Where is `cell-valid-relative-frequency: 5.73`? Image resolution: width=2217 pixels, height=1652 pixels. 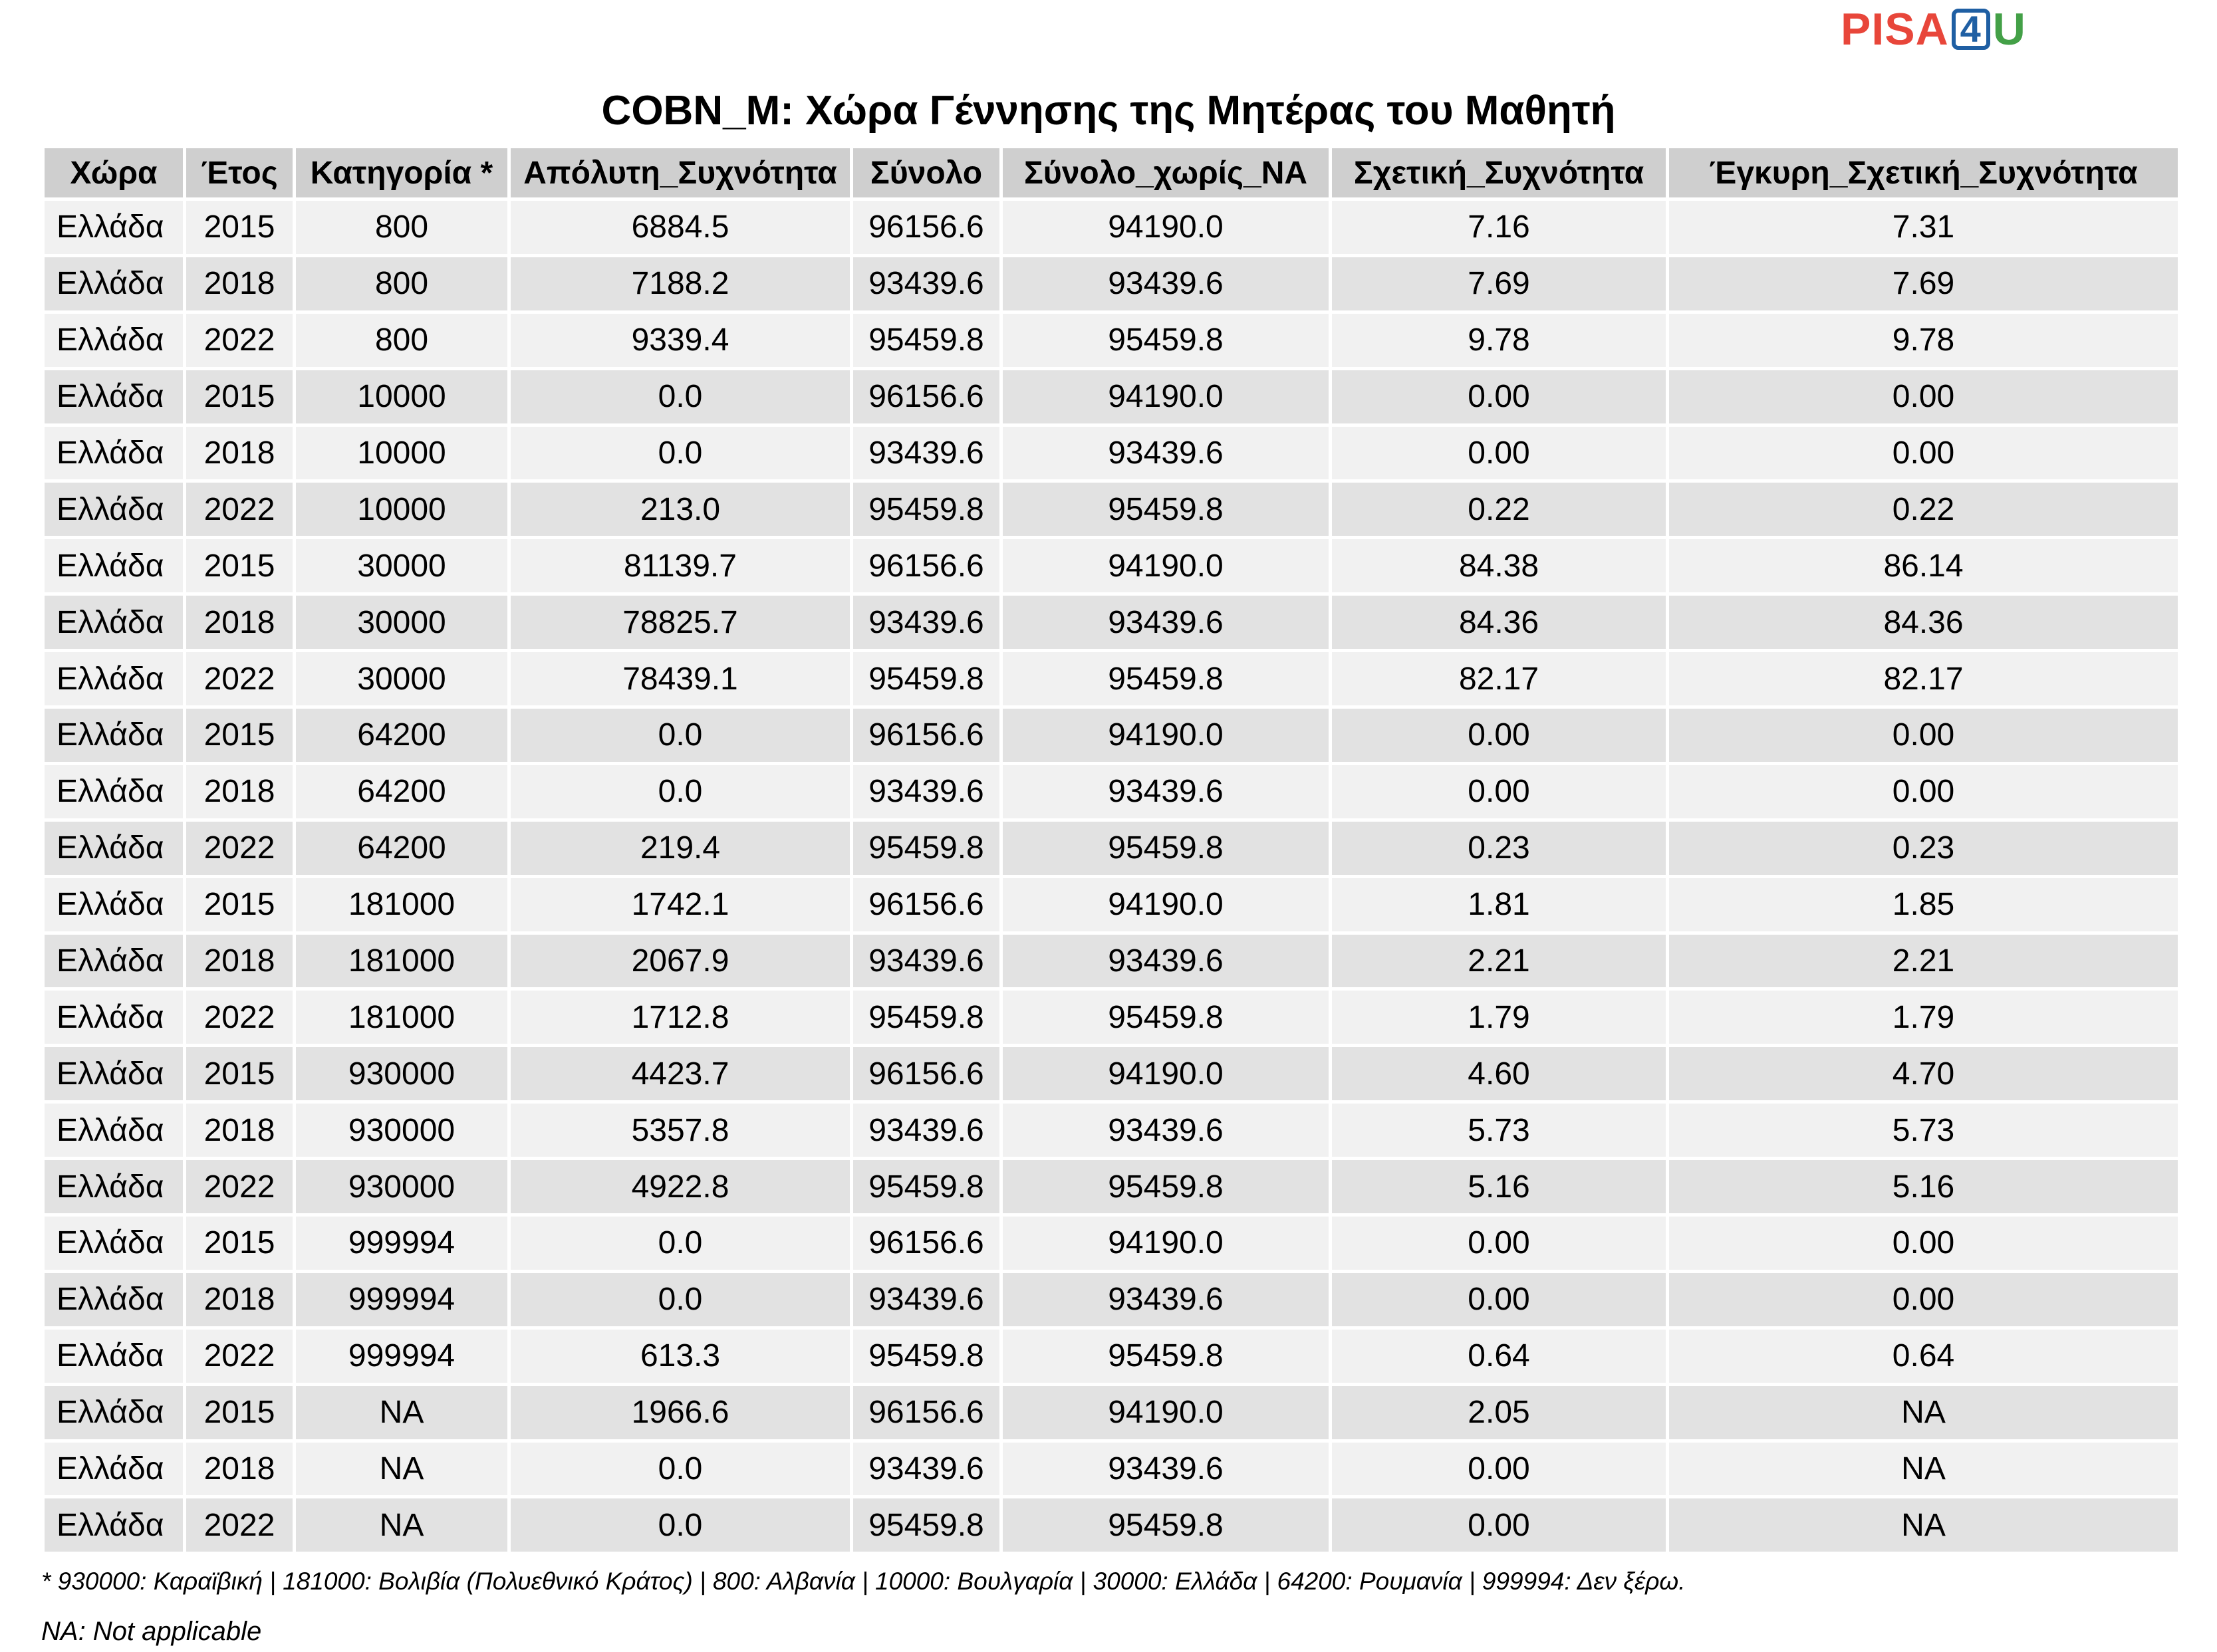 cell-valid-relative-frequency: 5.73 is located at coordinates (1923, 1130).